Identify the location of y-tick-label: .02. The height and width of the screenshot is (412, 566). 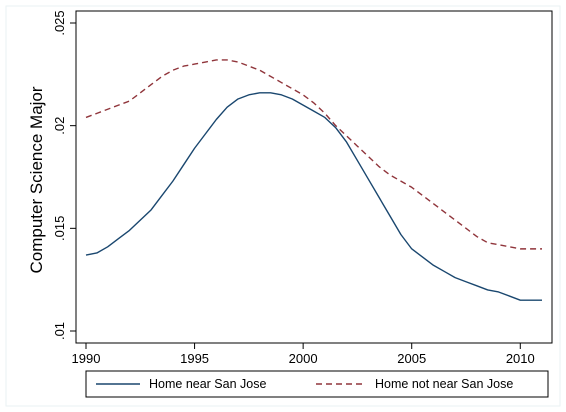
(59, 126).